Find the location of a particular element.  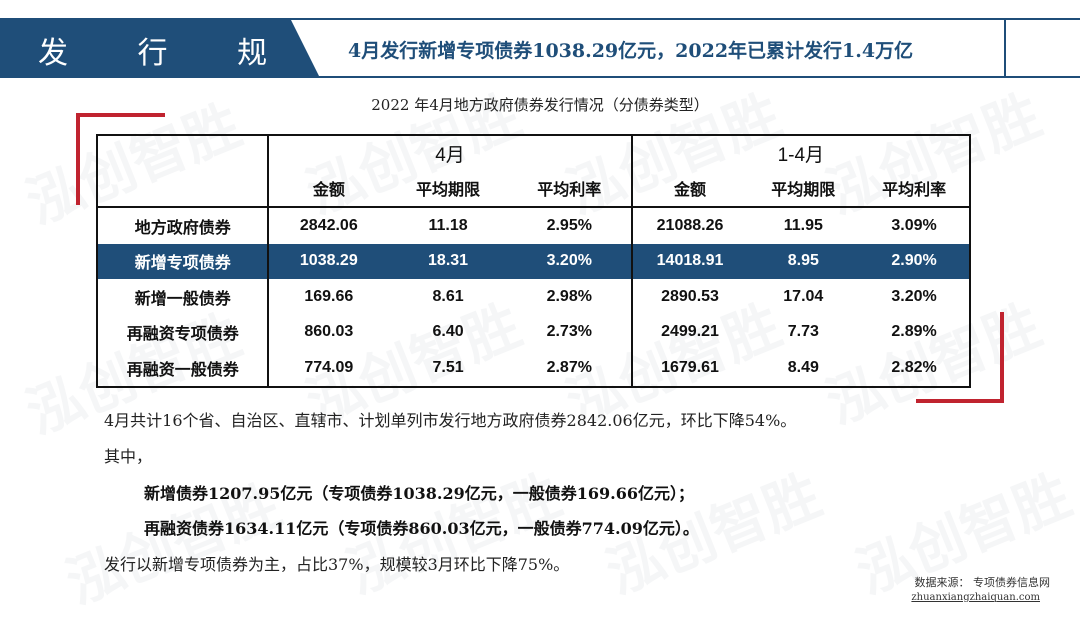

table-cell: 1038.29 is located at coordinates (328, 261).